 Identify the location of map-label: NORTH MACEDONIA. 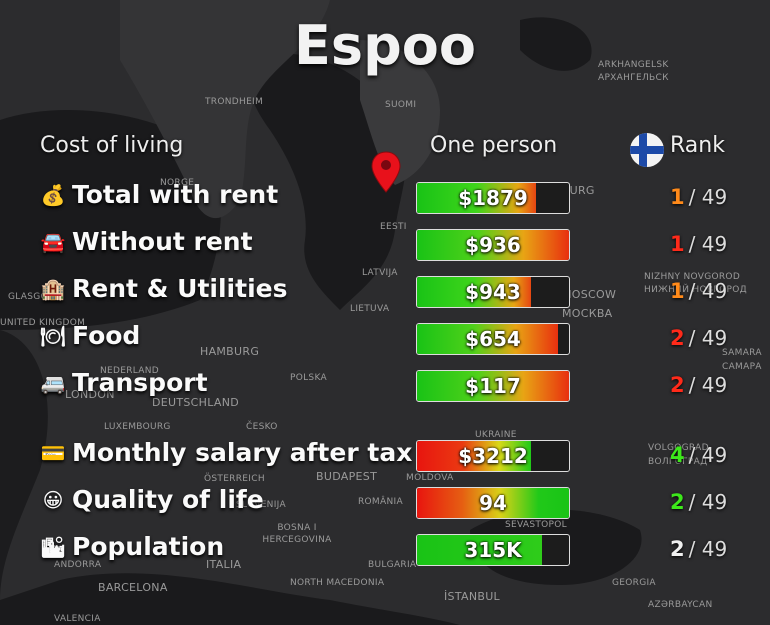
(337, 583).